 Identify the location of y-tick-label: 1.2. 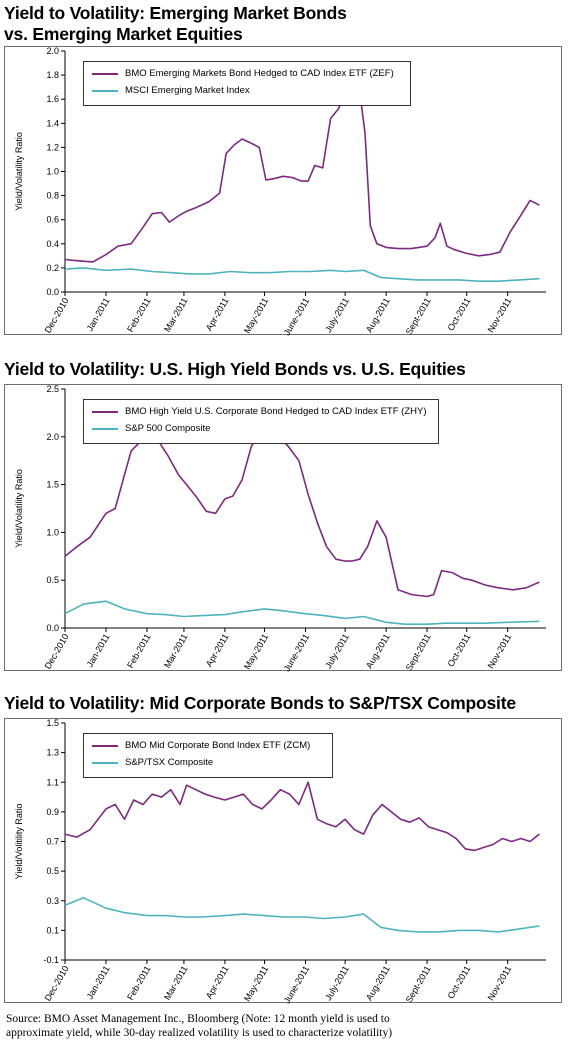
(52, 147).